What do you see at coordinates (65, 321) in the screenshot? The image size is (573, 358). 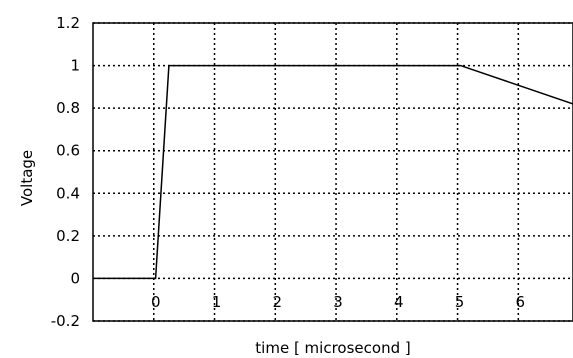 I see `y-tick-label: -0.2` at bounding box center [65, 321].